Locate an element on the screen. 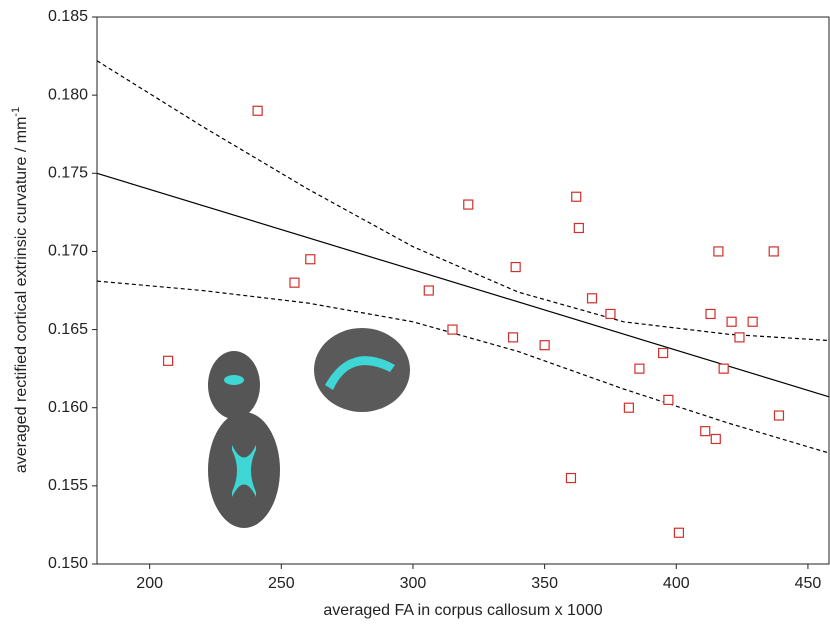 This screenshot has height=629, width=830. x-tick-label: 300 is located at coordinates (413, 583).